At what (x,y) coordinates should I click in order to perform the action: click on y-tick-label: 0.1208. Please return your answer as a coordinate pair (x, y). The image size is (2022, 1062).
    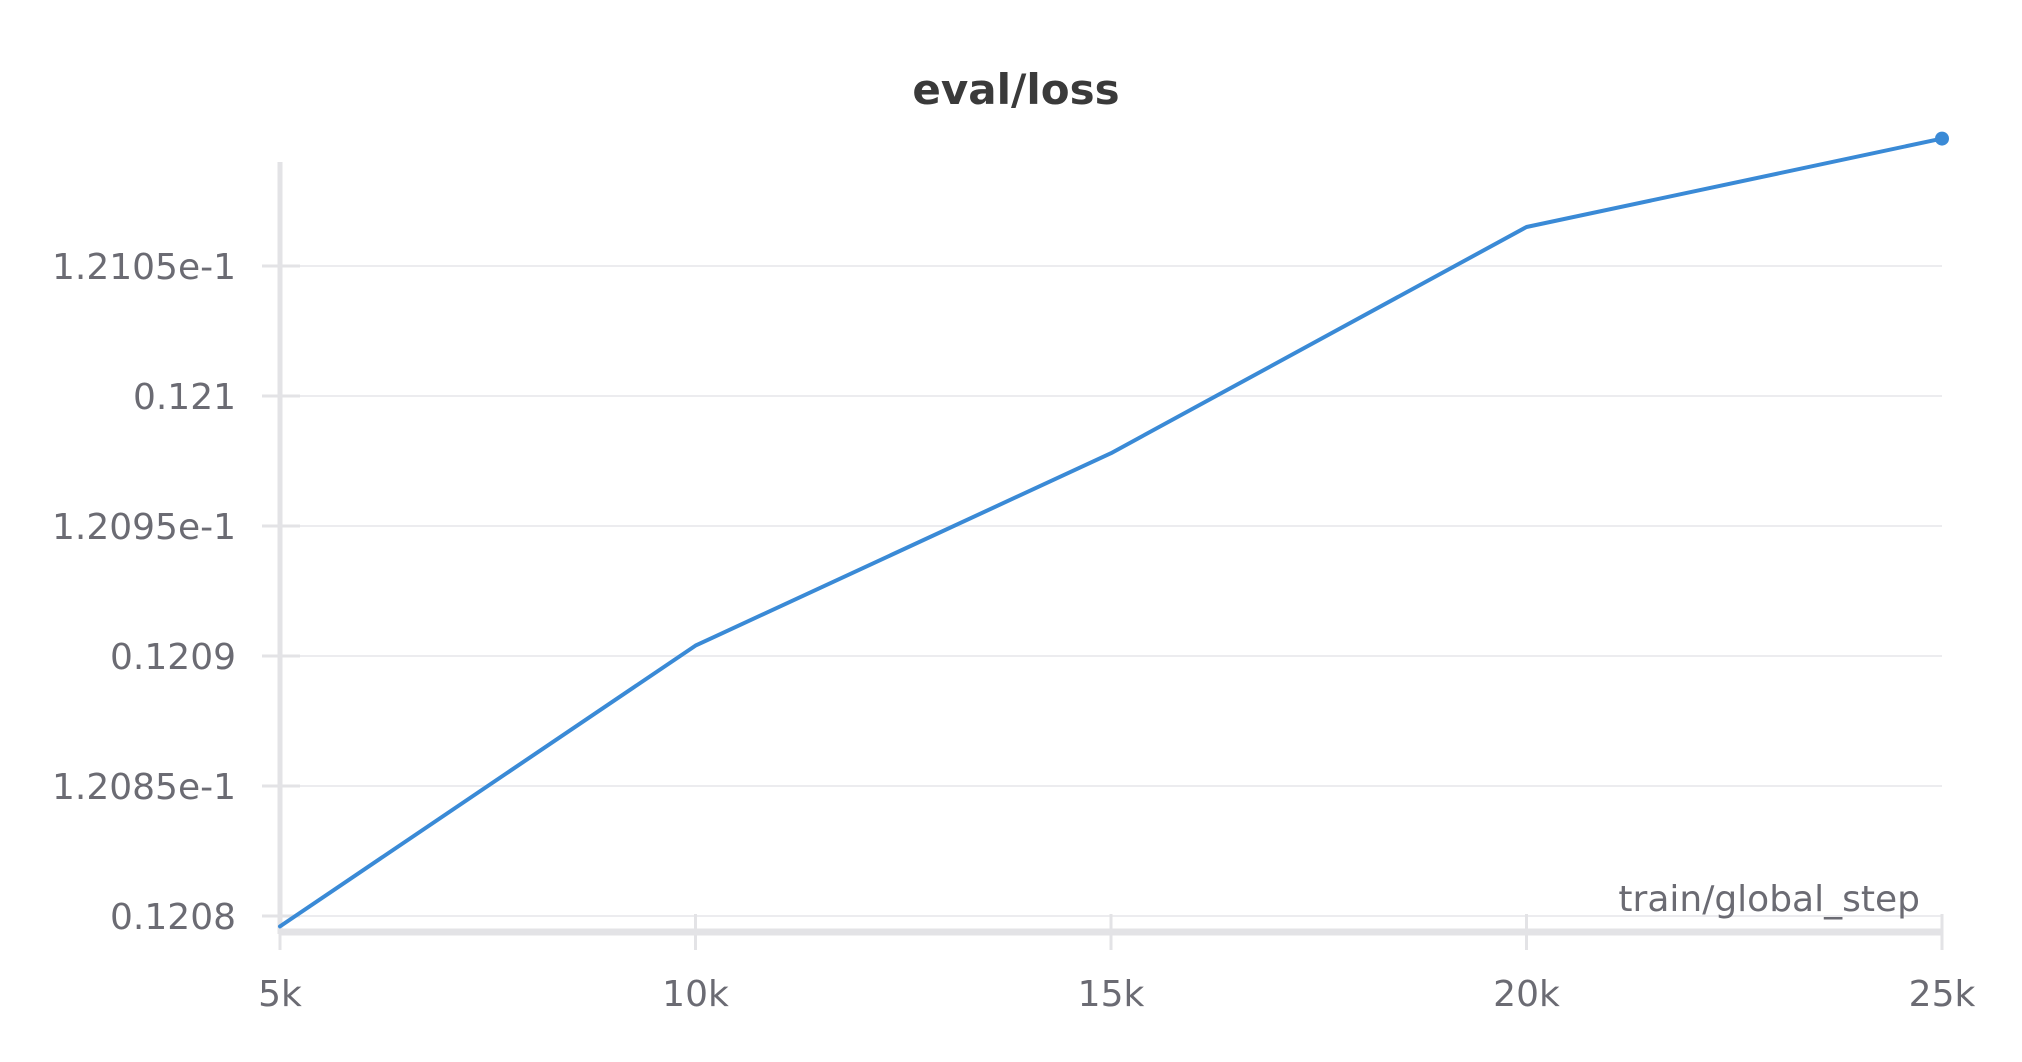
    Looking at the image, I should click on (173, 917).